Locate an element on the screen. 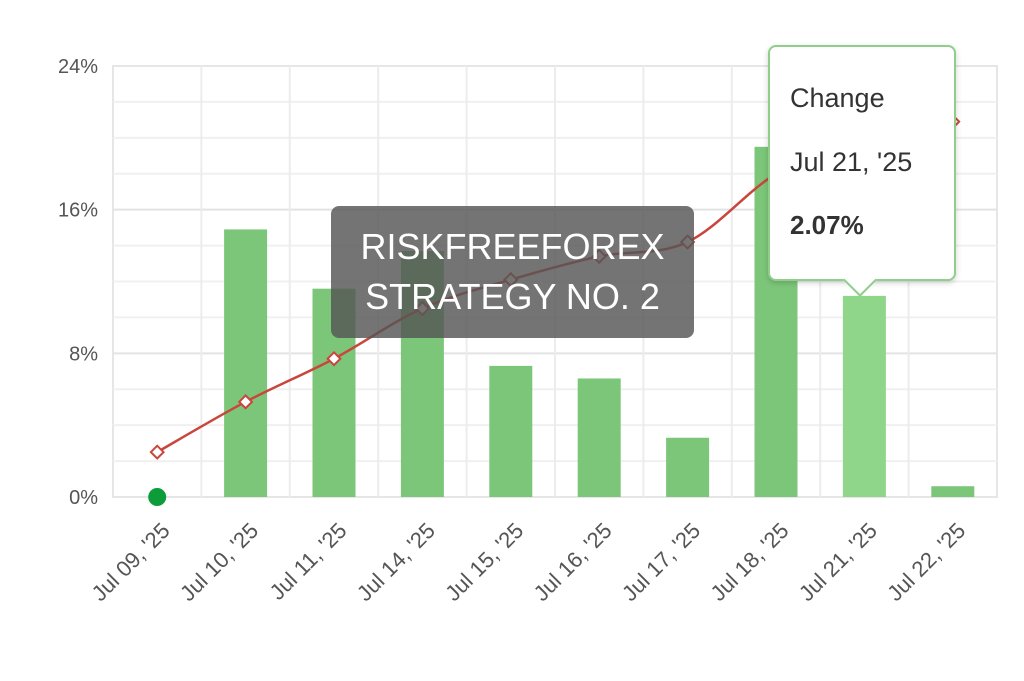 The height and width of the screenshot is (681, 1024). watermark-line1: RISKFREEFOREX is located at coordinates (512, 246).